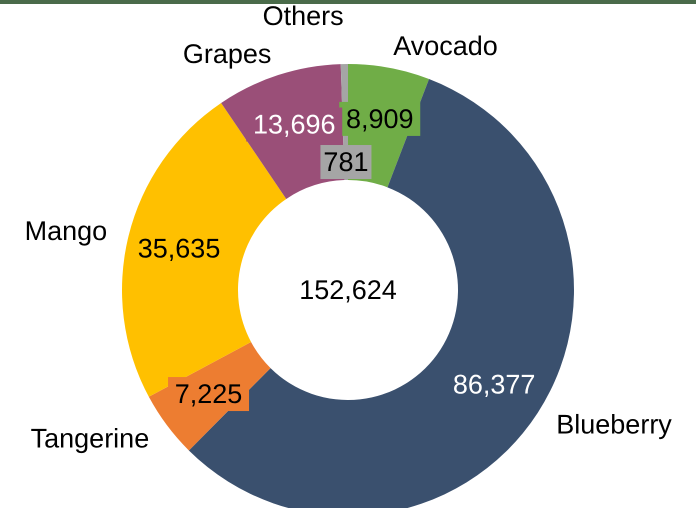  What do you see at coordinates (348, 290) in the screenshot?
I see `text: 152,624` at bounding box center [348, 290].